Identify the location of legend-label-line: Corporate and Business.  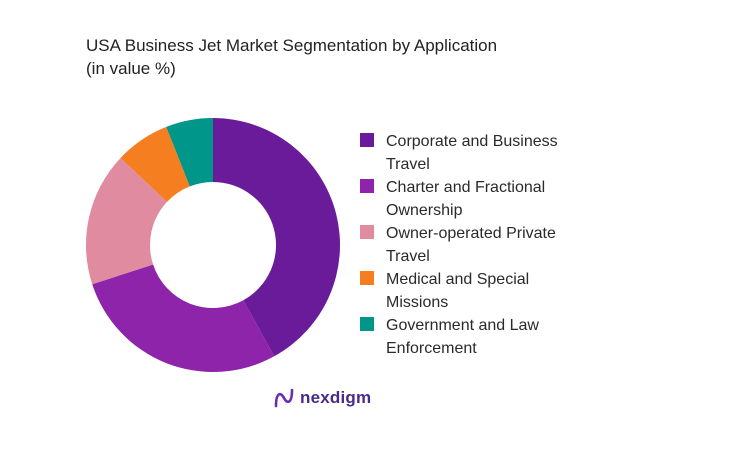
(472, 141).